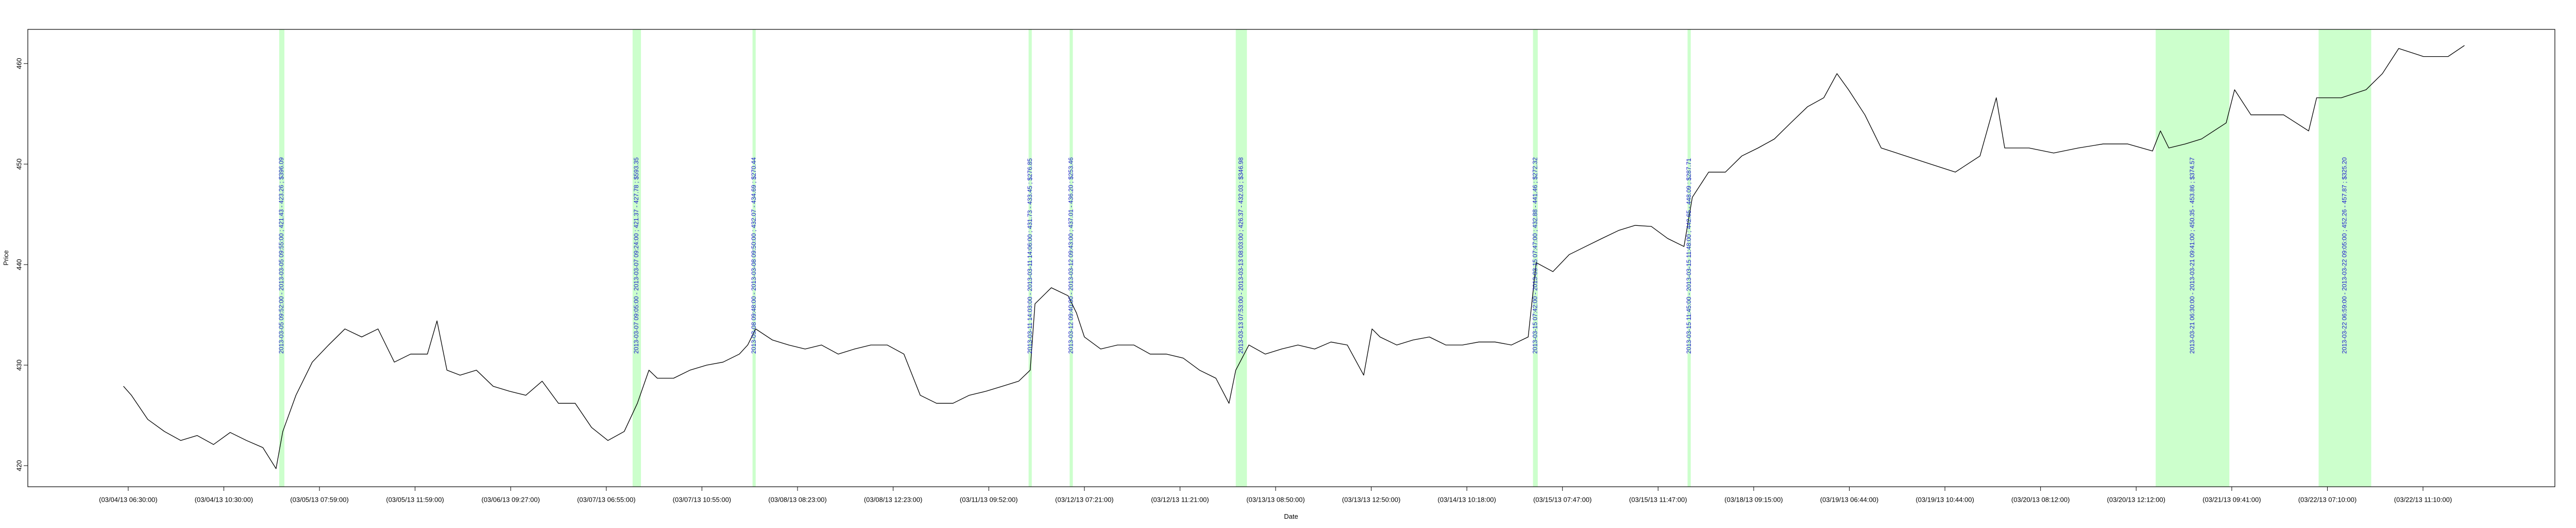  What do you see at coordinates (1562, 499) in the screenshot?
I see `x-tick-label: (03/15/13 07:47:00)` at bounding box center [1562, 499].